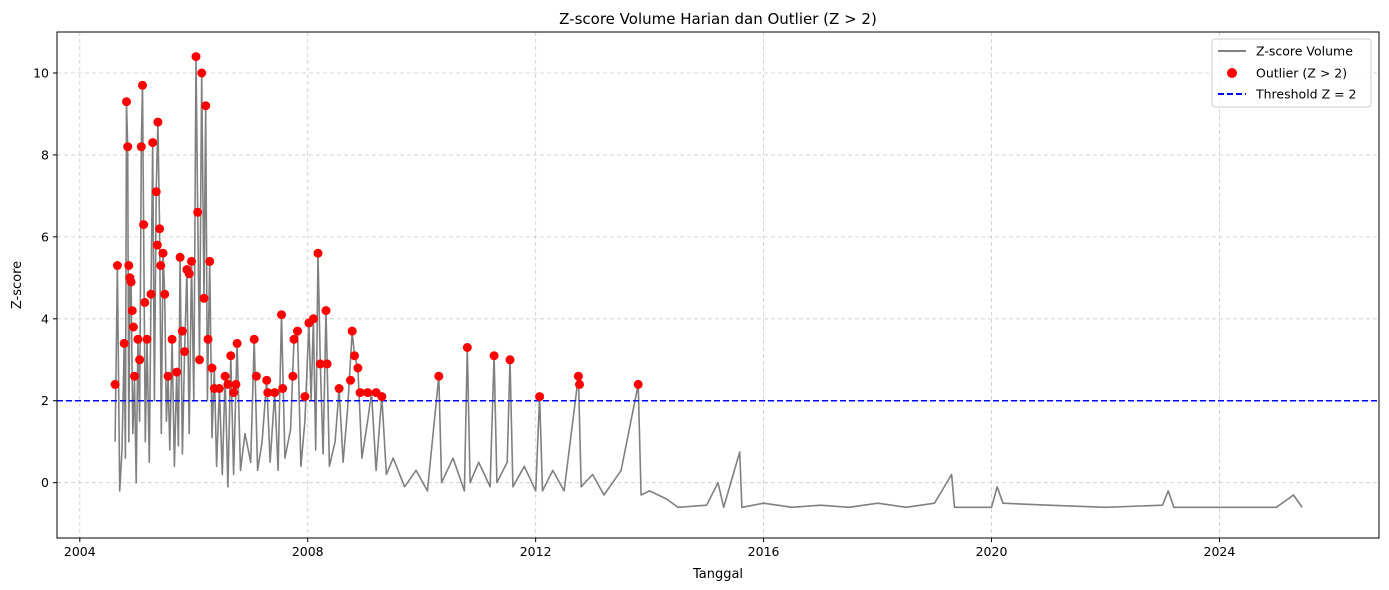  Describe the element at coordinates (17, 285) in the screenshot. I see `y-axis-label: Z-score` at that location.